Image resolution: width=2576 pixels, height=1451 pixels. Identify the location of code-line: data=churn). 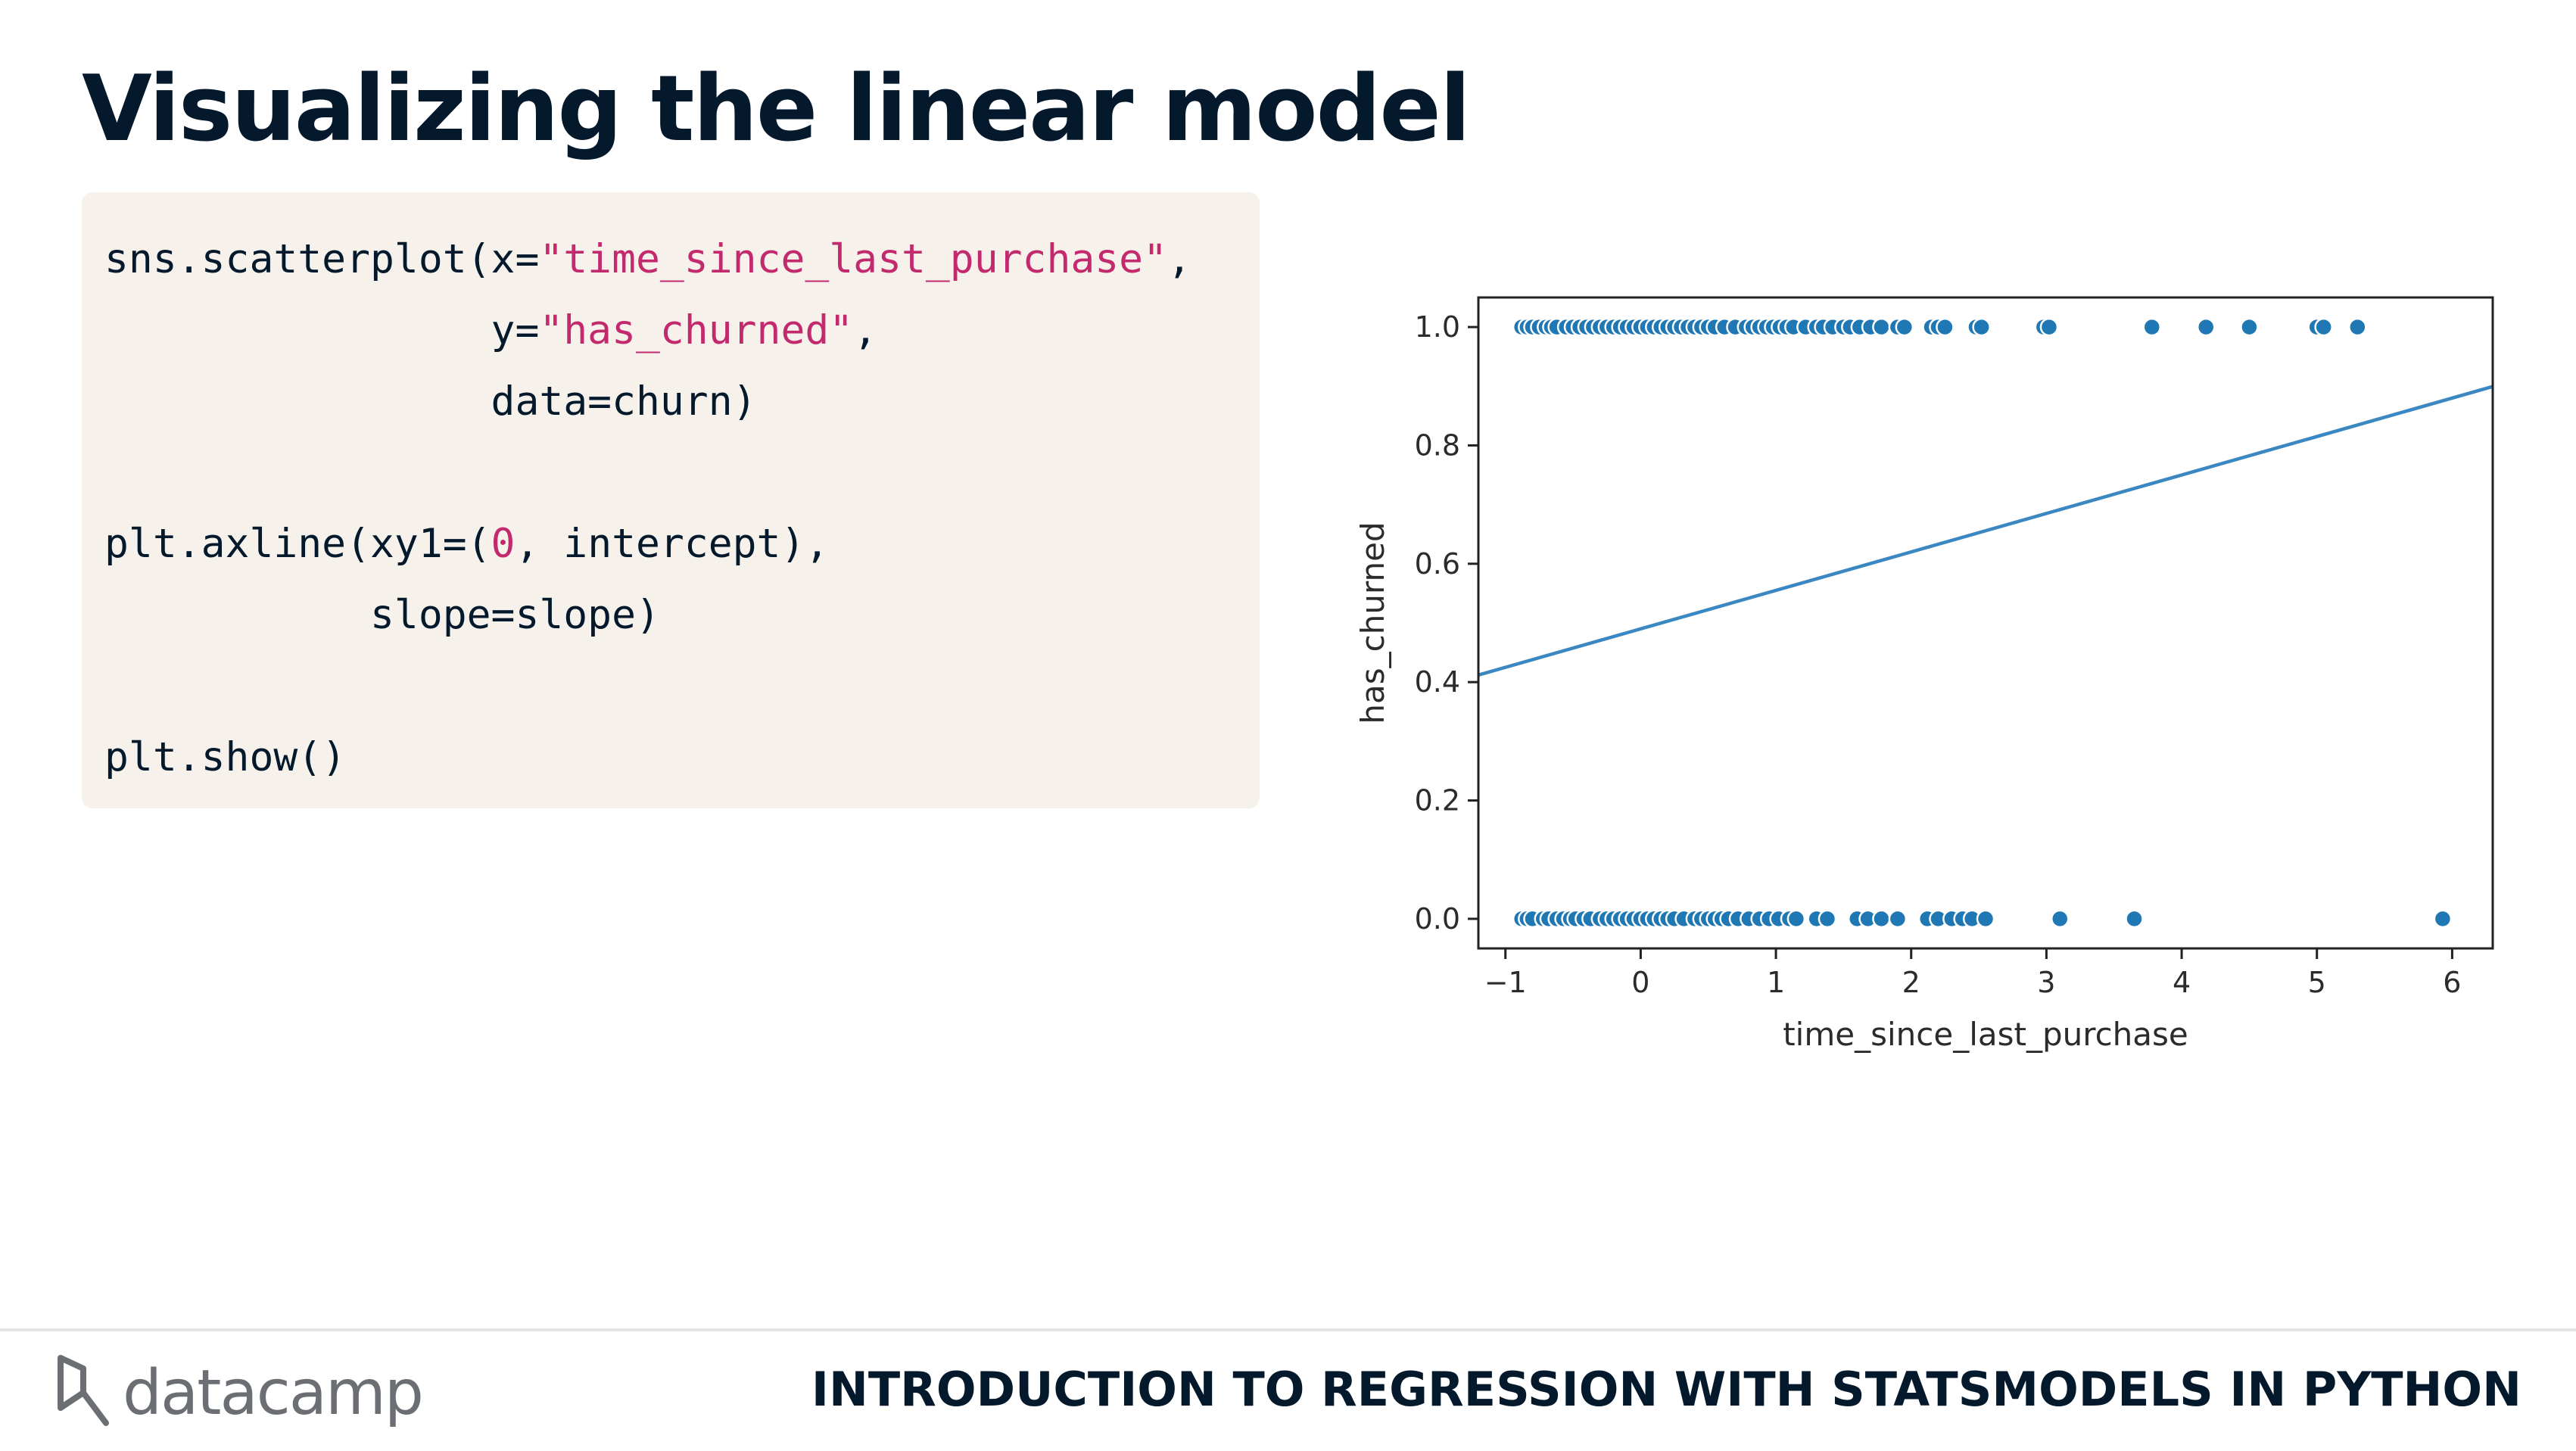
(430, 402).